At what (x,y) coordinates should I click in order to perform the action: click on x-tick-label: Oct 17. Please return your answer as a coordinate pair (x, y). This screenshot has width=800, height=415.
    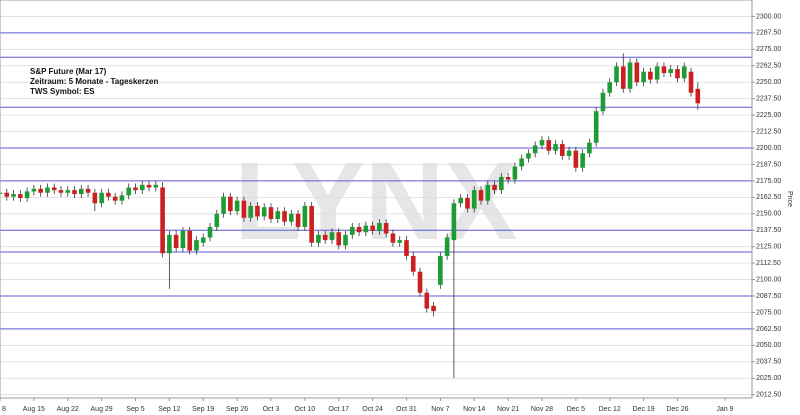
    Looking at the image, I should click on (338, 409).